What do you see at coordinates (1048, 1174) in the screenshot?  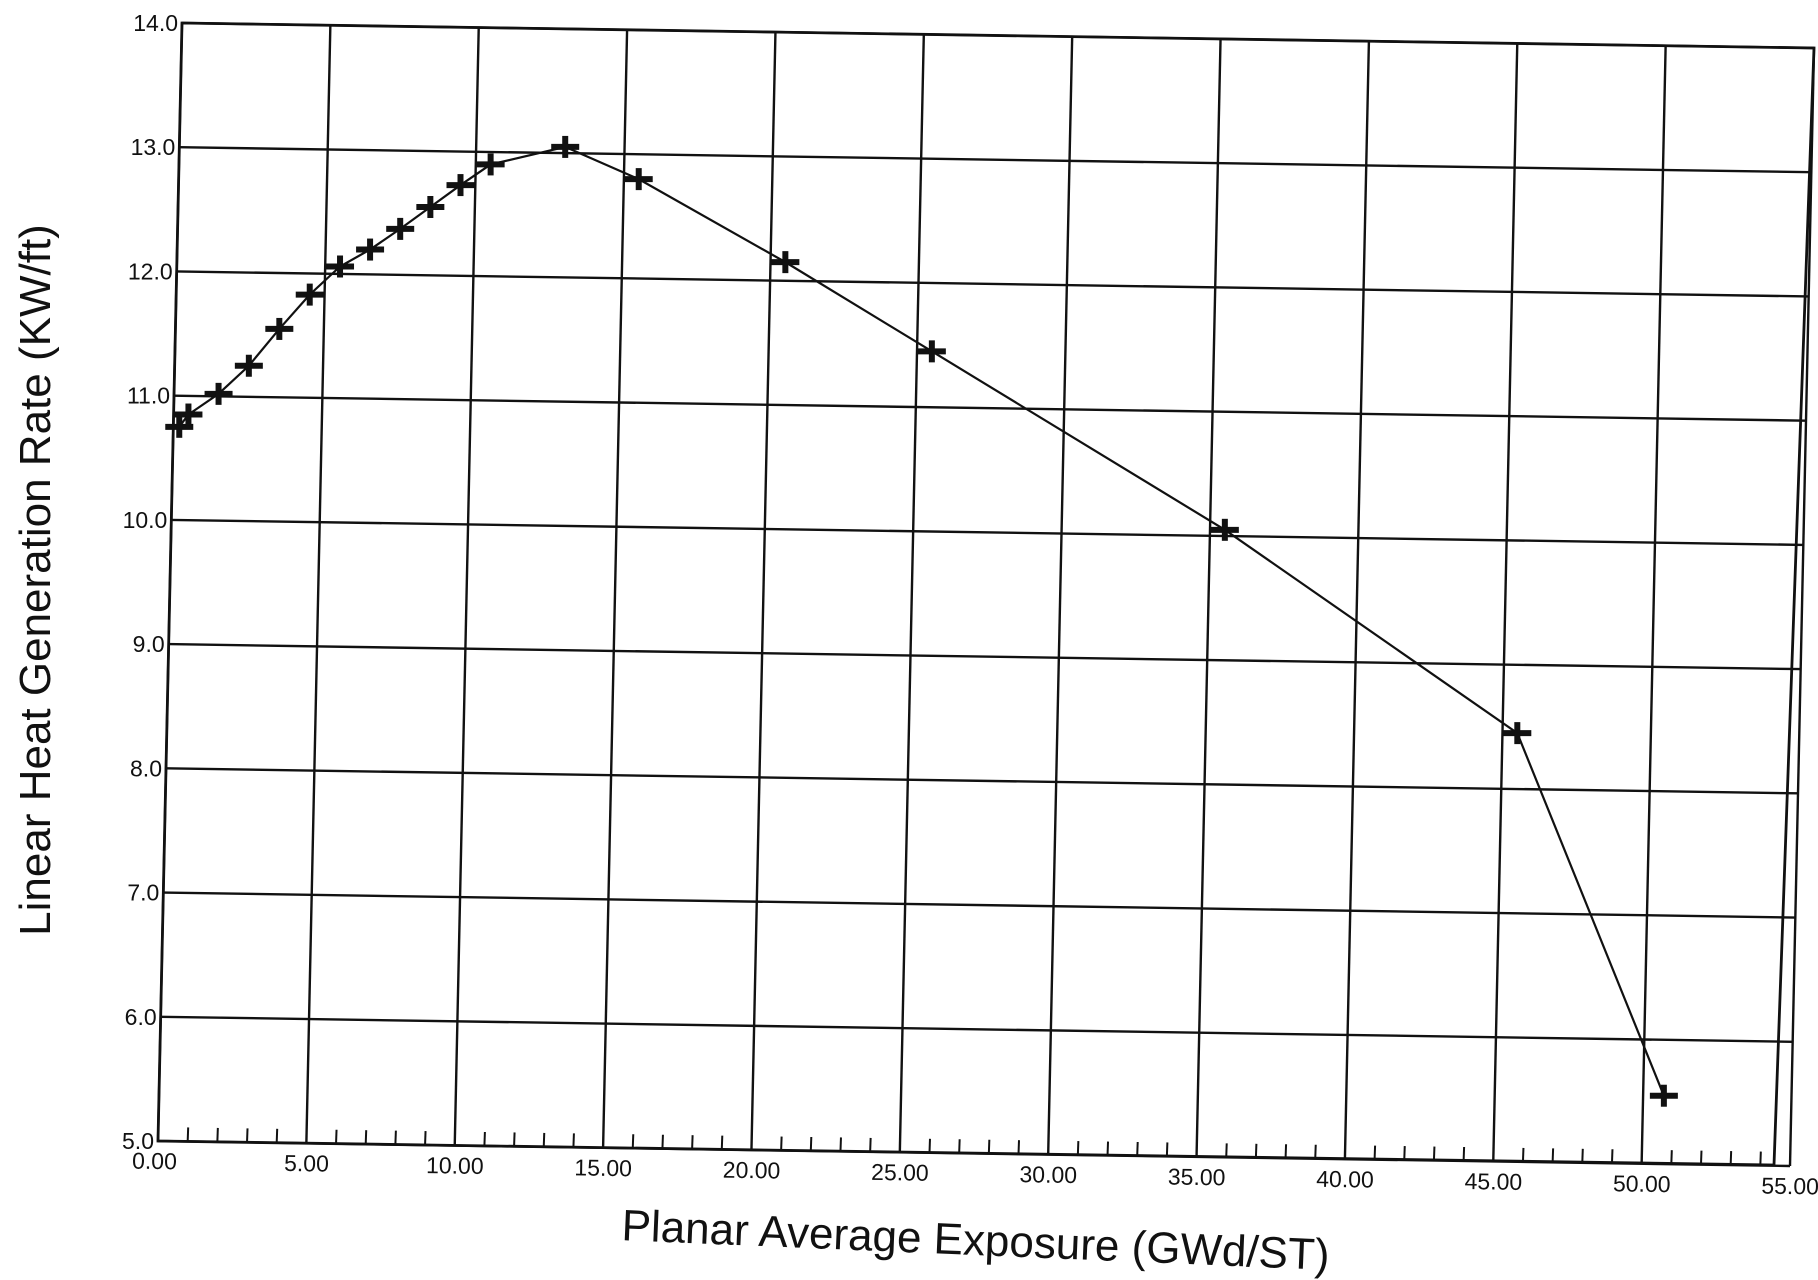 I see `x-tick-label: 30.00` at bounding box center [1048, 1174].